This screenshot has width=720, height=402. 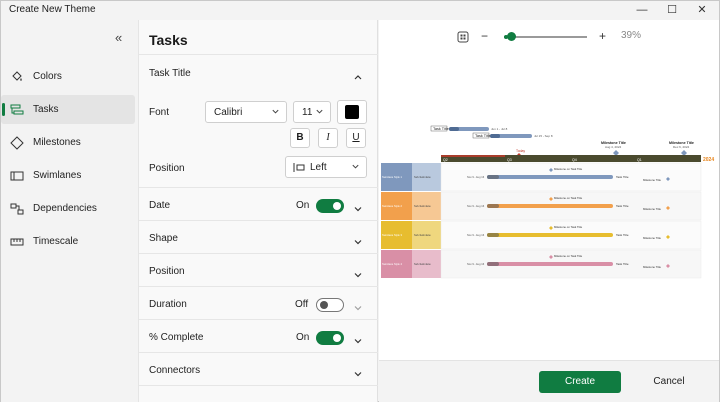 I want to click on sidebar-item-dependencies: Dependencies, so click(x=68, y=208).